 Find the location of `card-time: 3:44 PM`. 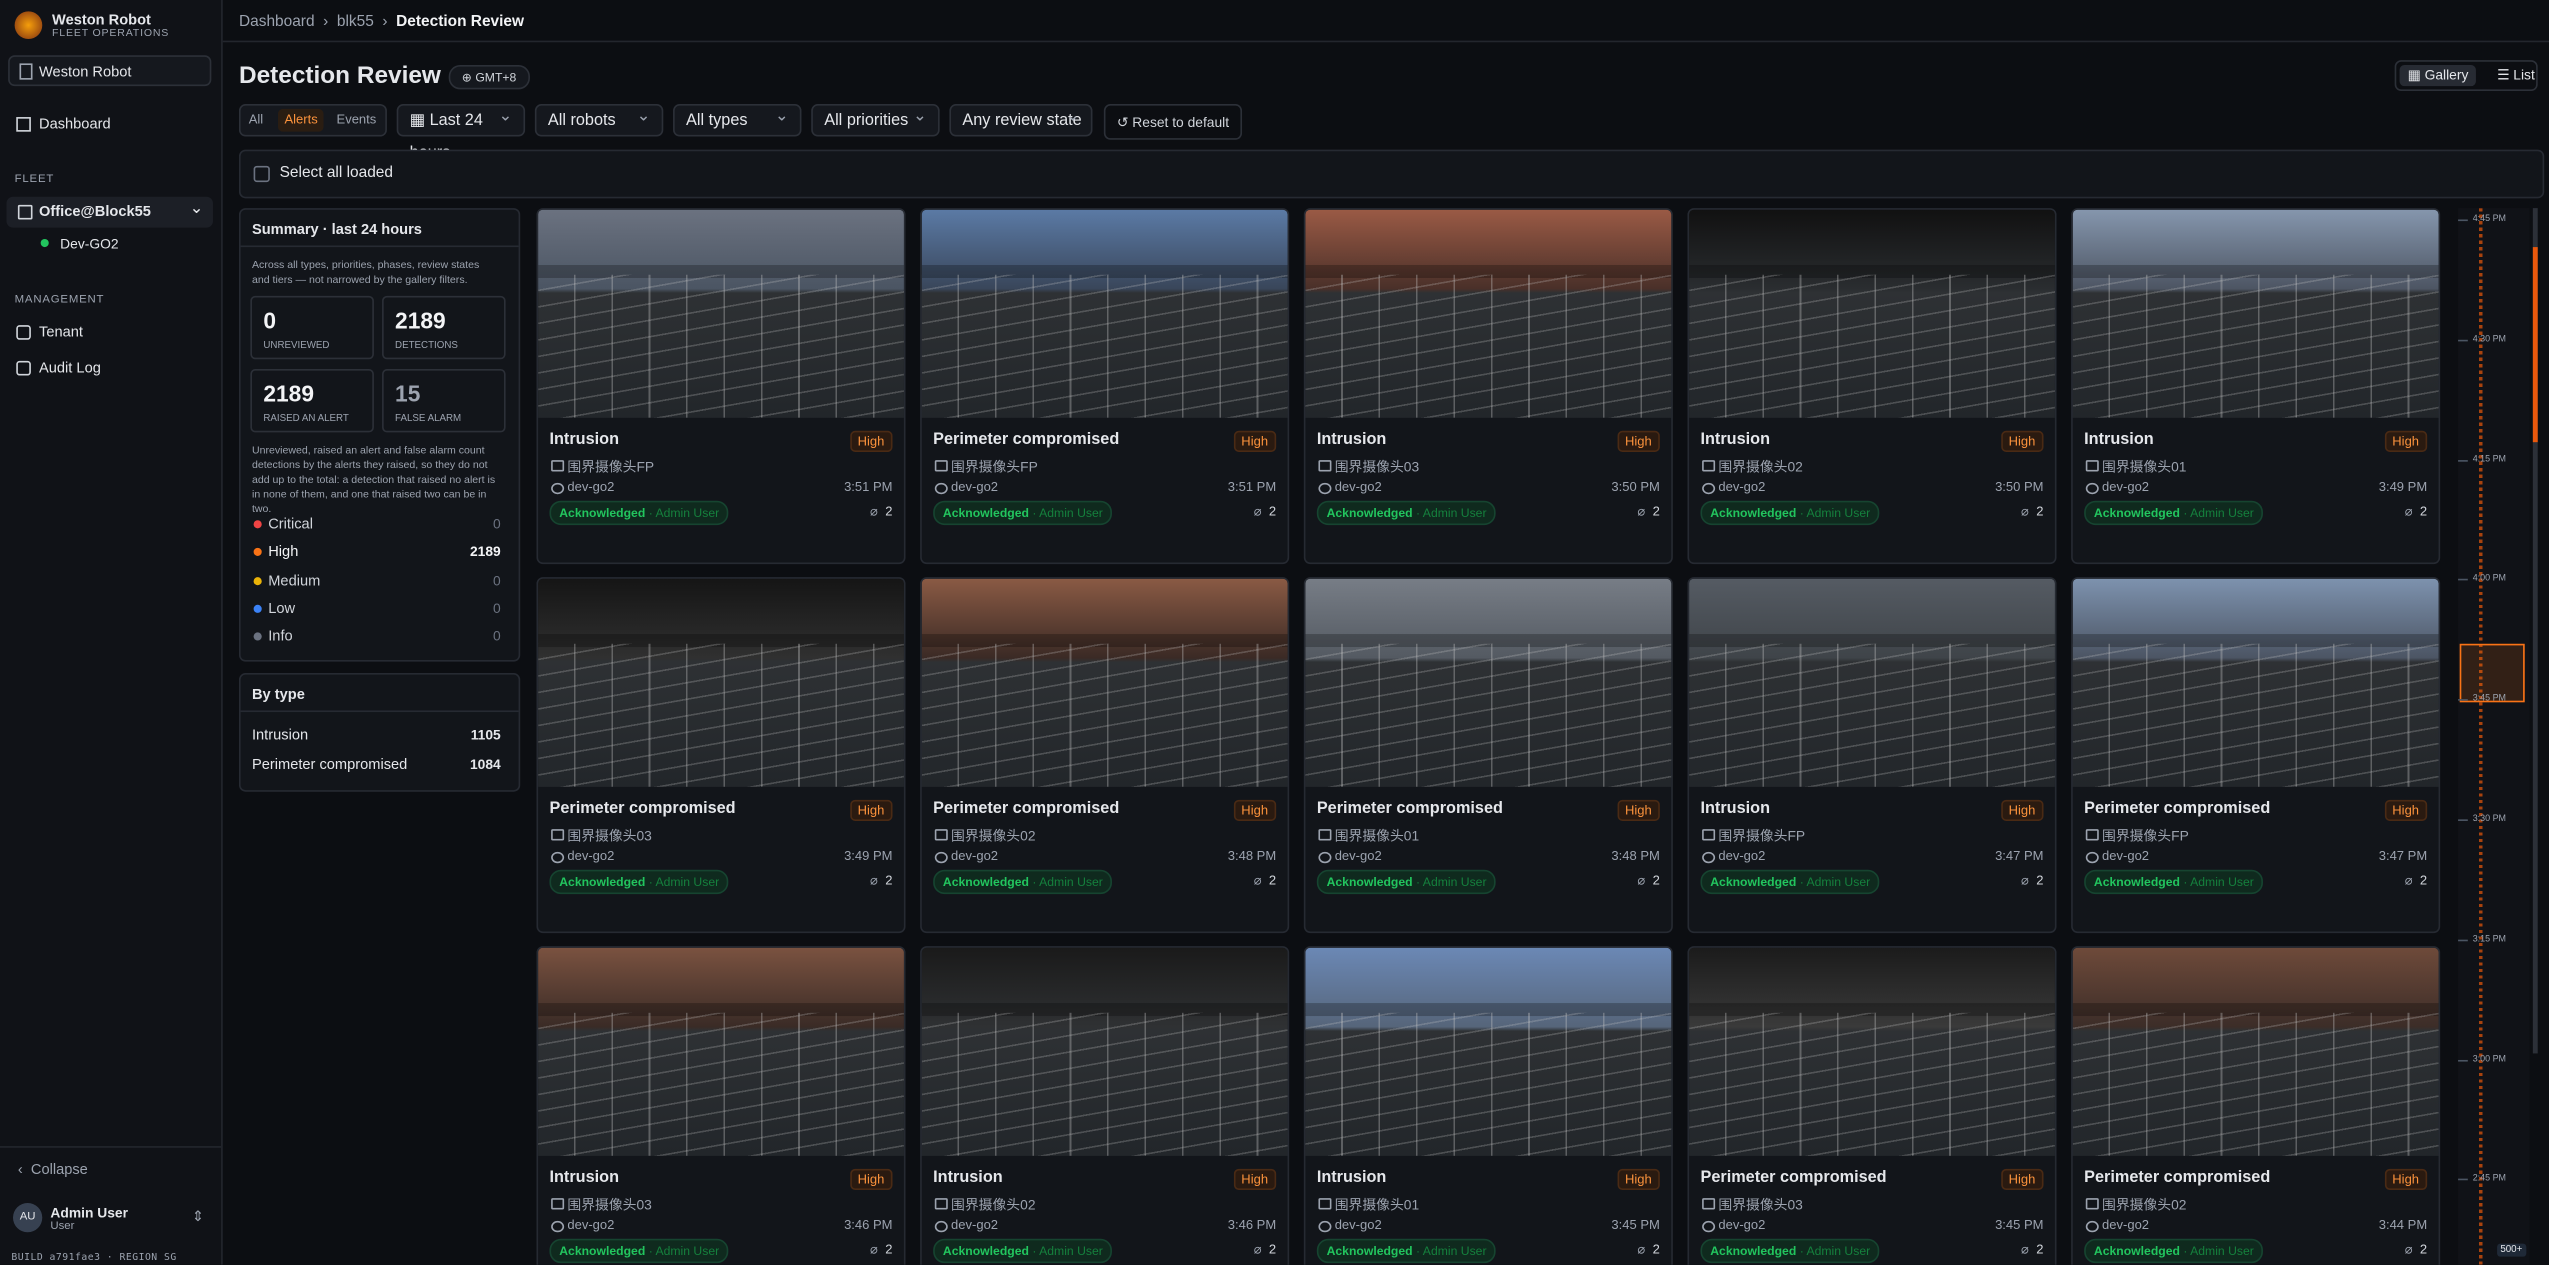

card-time: 3:44 PM is located at coordinates (2403, 1225).